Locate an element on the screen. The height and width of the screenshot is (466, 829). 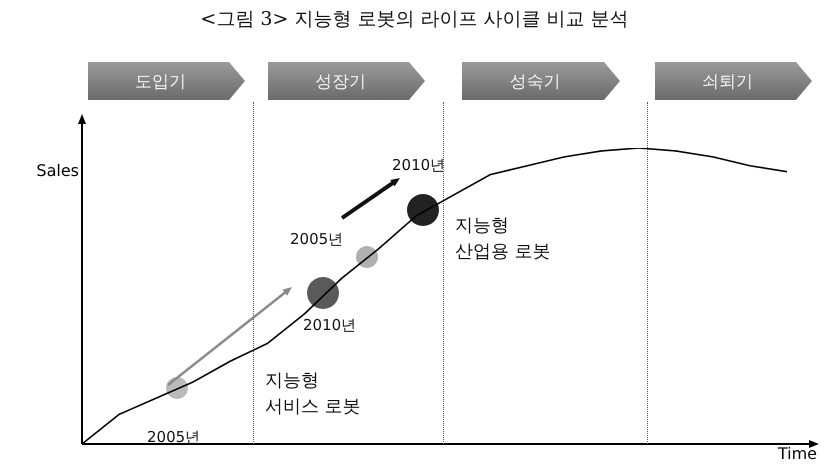
annotation: 지능형 산업용 로봇 is located at coordinates (503, 239).